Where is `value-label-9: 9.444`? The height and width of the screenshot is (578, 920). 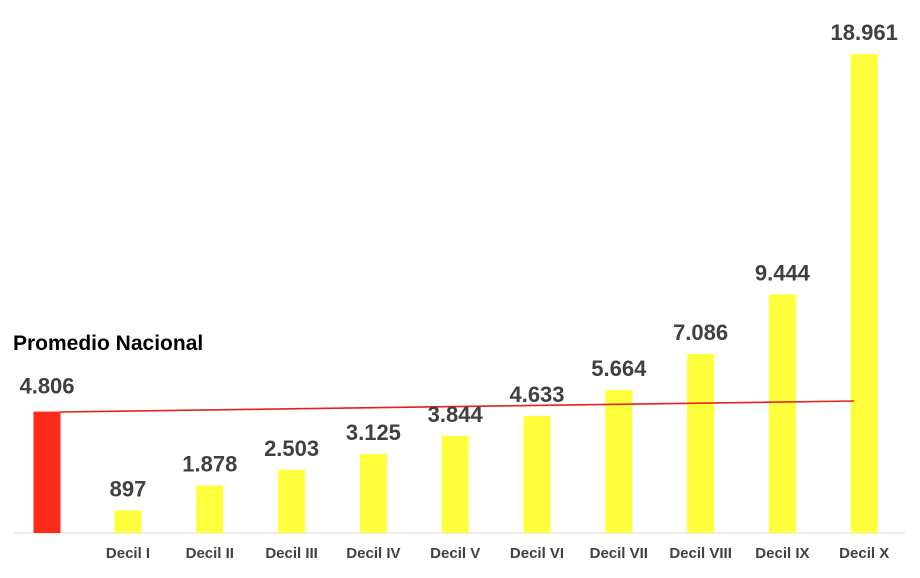
value-label-9: 9.444 is located at coordinates (783, 272).